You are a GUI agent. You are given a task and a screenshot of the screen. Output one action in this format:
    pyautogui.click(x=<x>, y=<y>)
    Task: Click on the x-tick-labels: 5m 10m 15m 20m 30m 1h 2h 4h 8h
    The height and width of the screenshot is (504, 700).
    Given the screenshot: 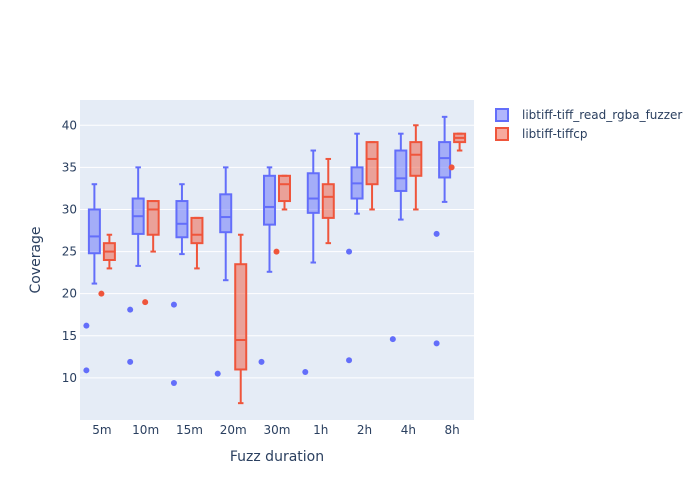 What is the action you would take?
    pyautogui.click(x=276, y=430)
    